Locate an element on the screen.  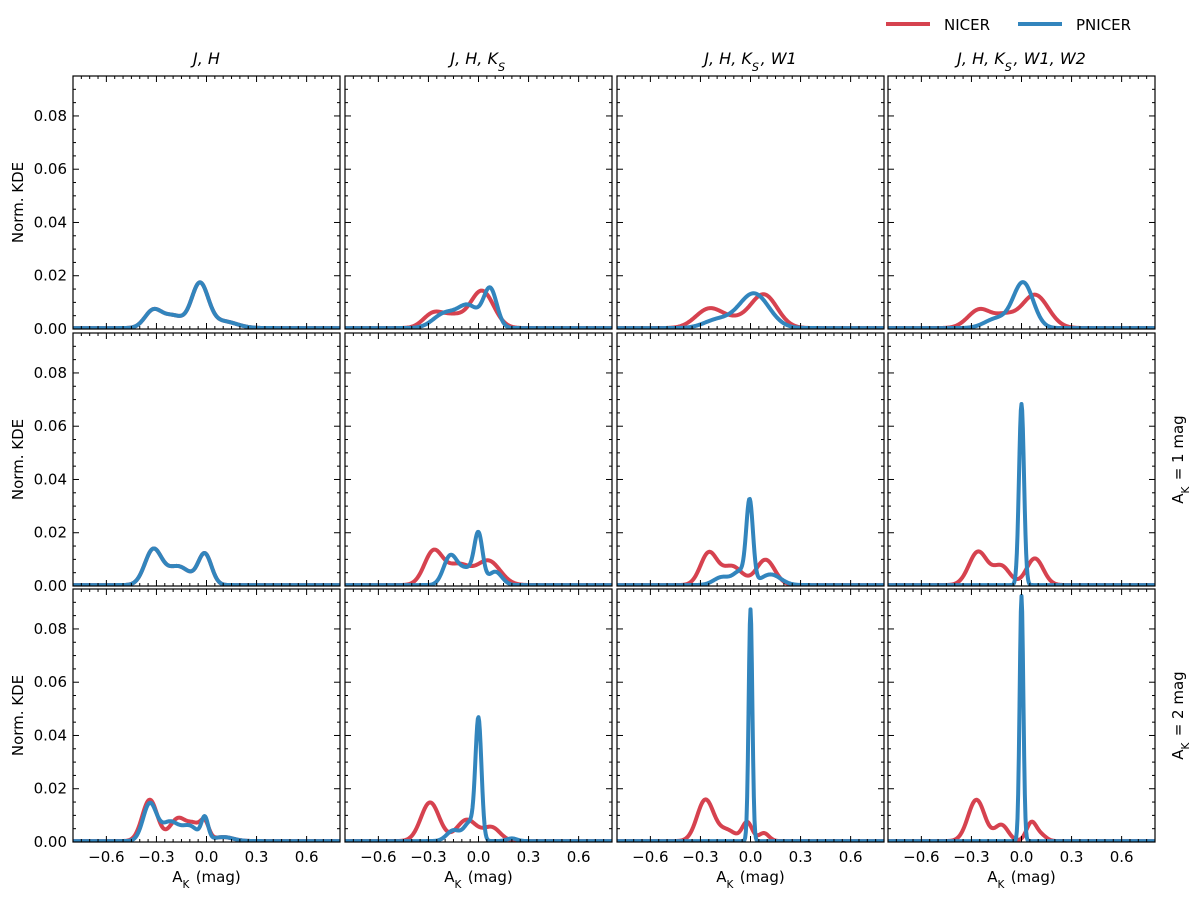
legend-label-pnicer: PNICER is located at coordinates (1103, 25).